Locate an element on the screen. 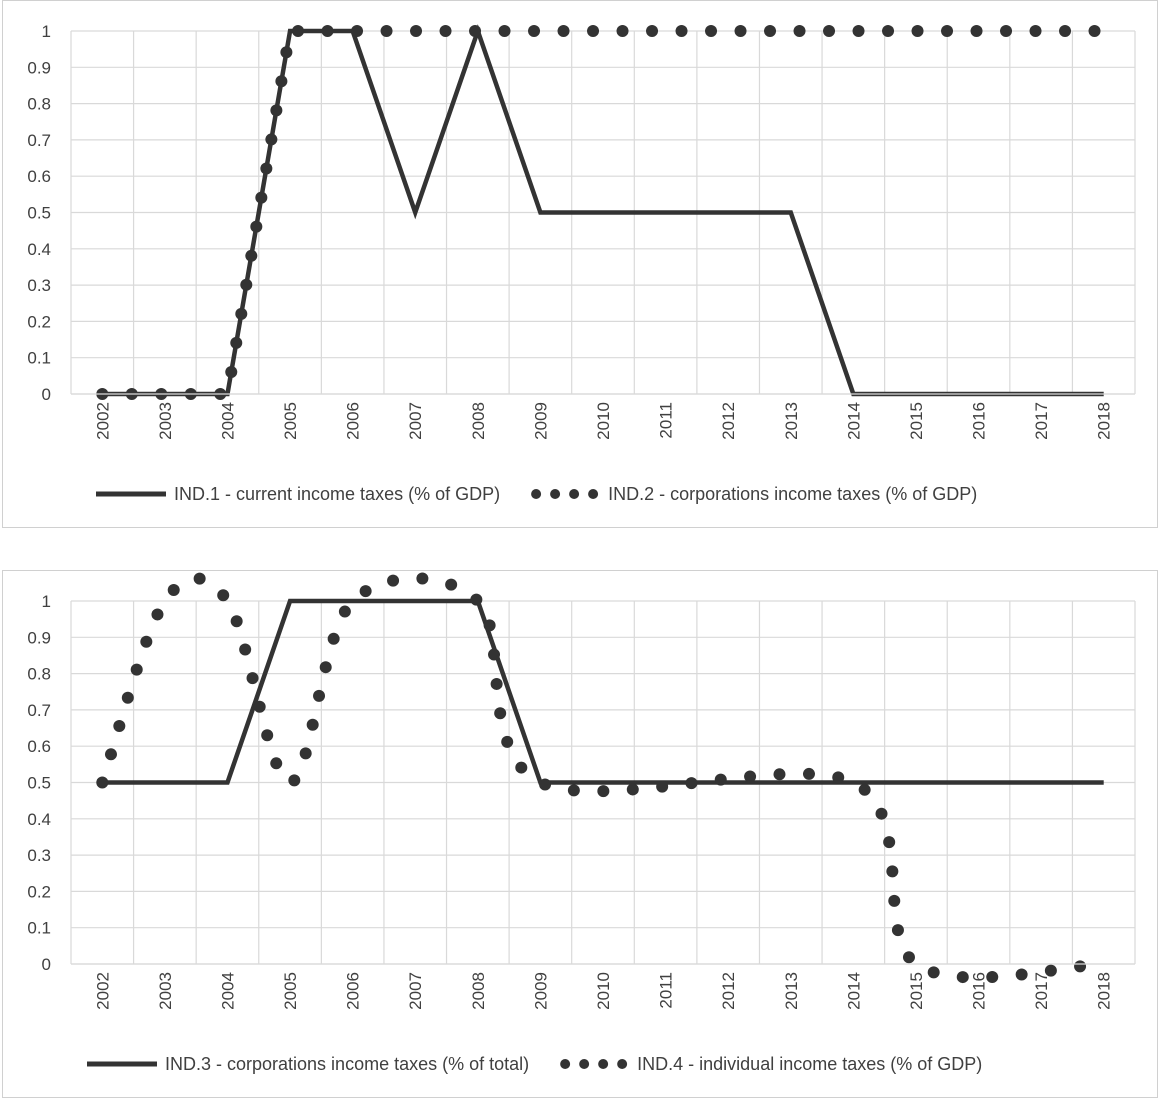 This screenshot has width=1162, height=1101. y-tick-label: 0.8 is located at coordinates (39, 104).